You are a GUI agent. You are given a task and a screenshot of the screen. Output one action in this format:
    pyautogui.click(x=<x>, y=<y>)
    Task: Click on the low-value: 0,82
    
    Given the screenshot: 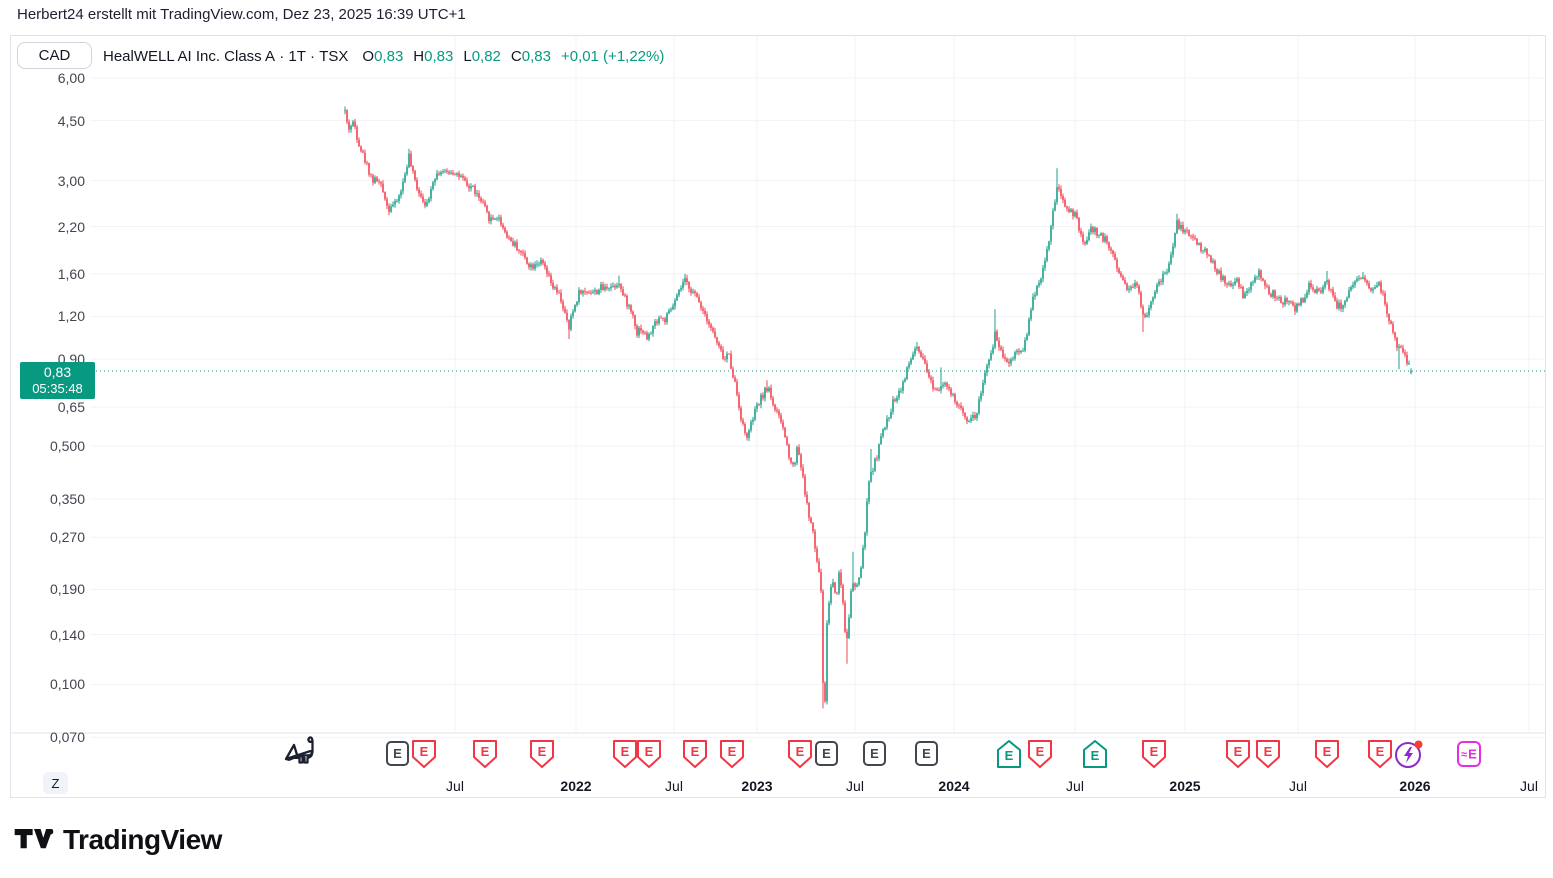 What is the action you would take?
    pyautogui.click(x=486, y=56)
    